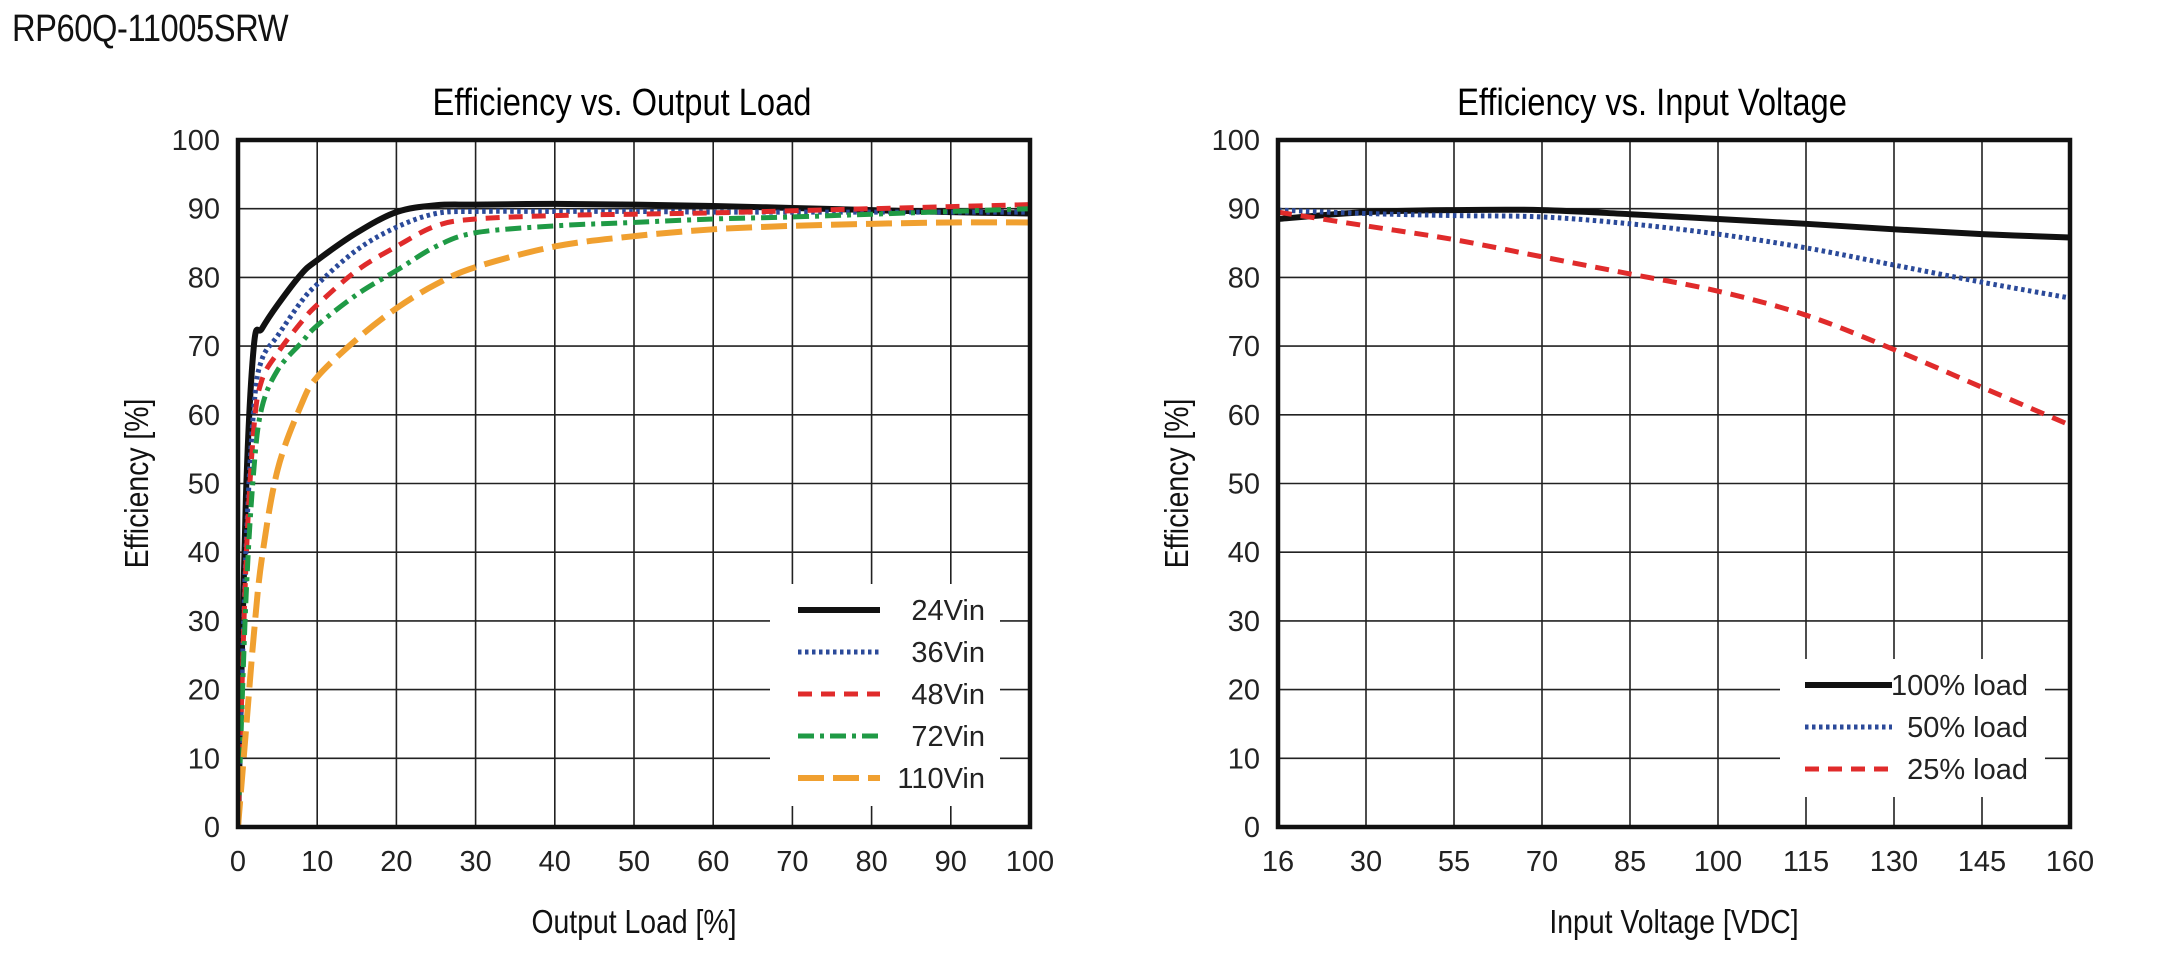  What do you see at coordinates (871, 862) in the screenshot?
I see `x-tick-label: 80` at bounding box center [871, 862].